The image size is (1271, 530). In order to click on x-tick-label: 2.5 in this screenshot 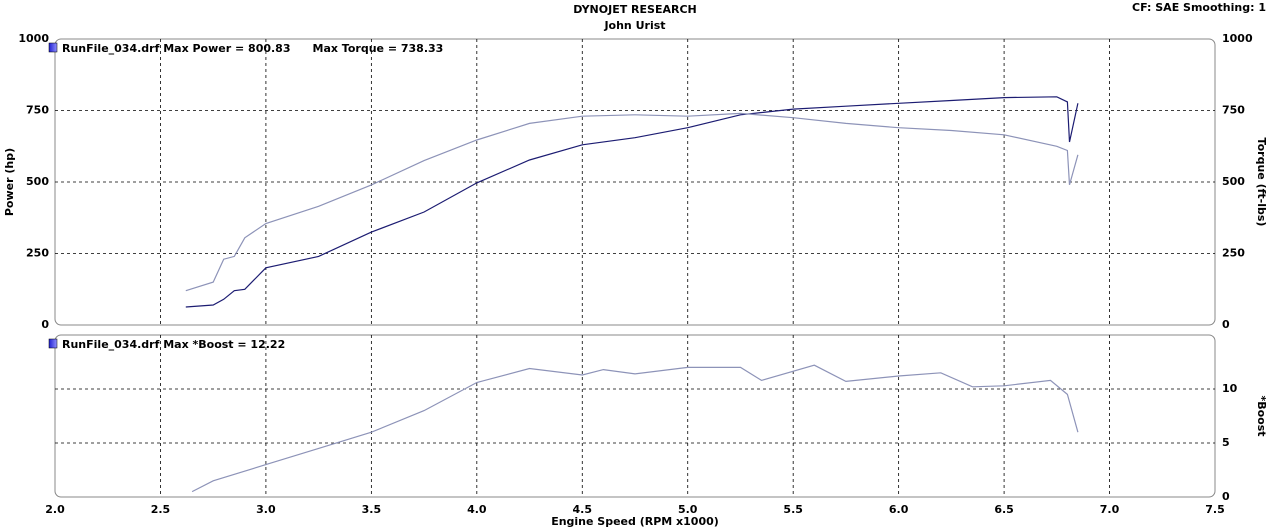, I will do `click(161, 509)`.